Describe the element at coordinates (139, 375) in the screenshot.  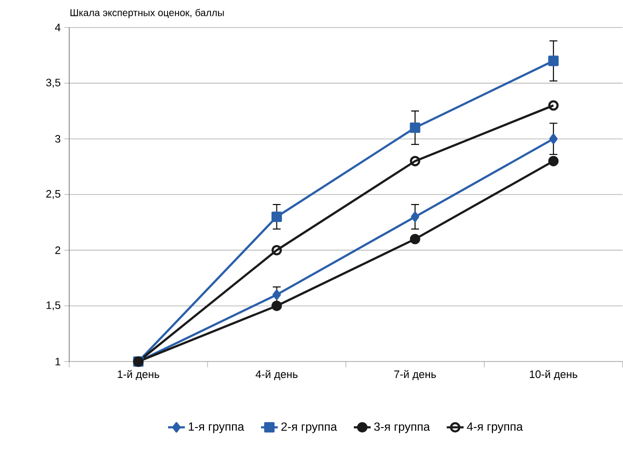
I see `x-tick-label: 1-й день` at that location.